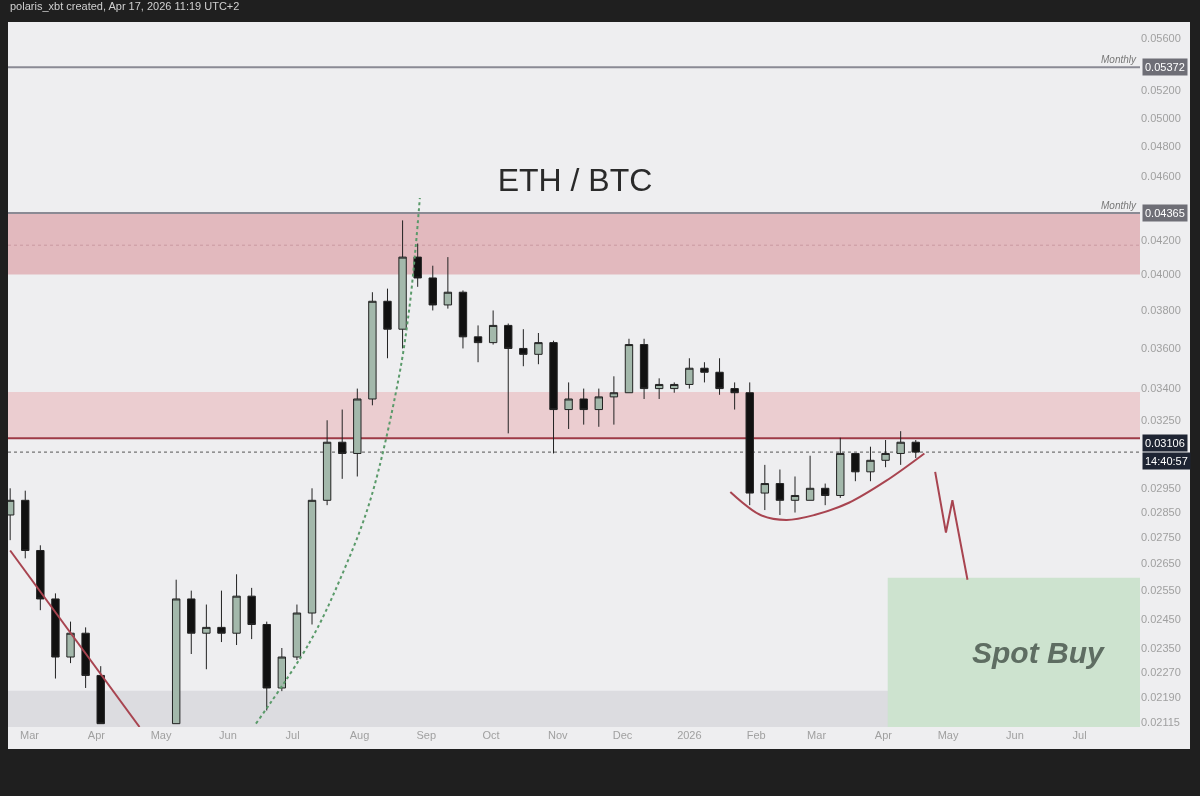 Image resolution: width=1200 pixels, height=796 pixels. Describe the element at coordinates (1038, 652) in the screenshot. I see `annotation: Spot Buy` at that location.